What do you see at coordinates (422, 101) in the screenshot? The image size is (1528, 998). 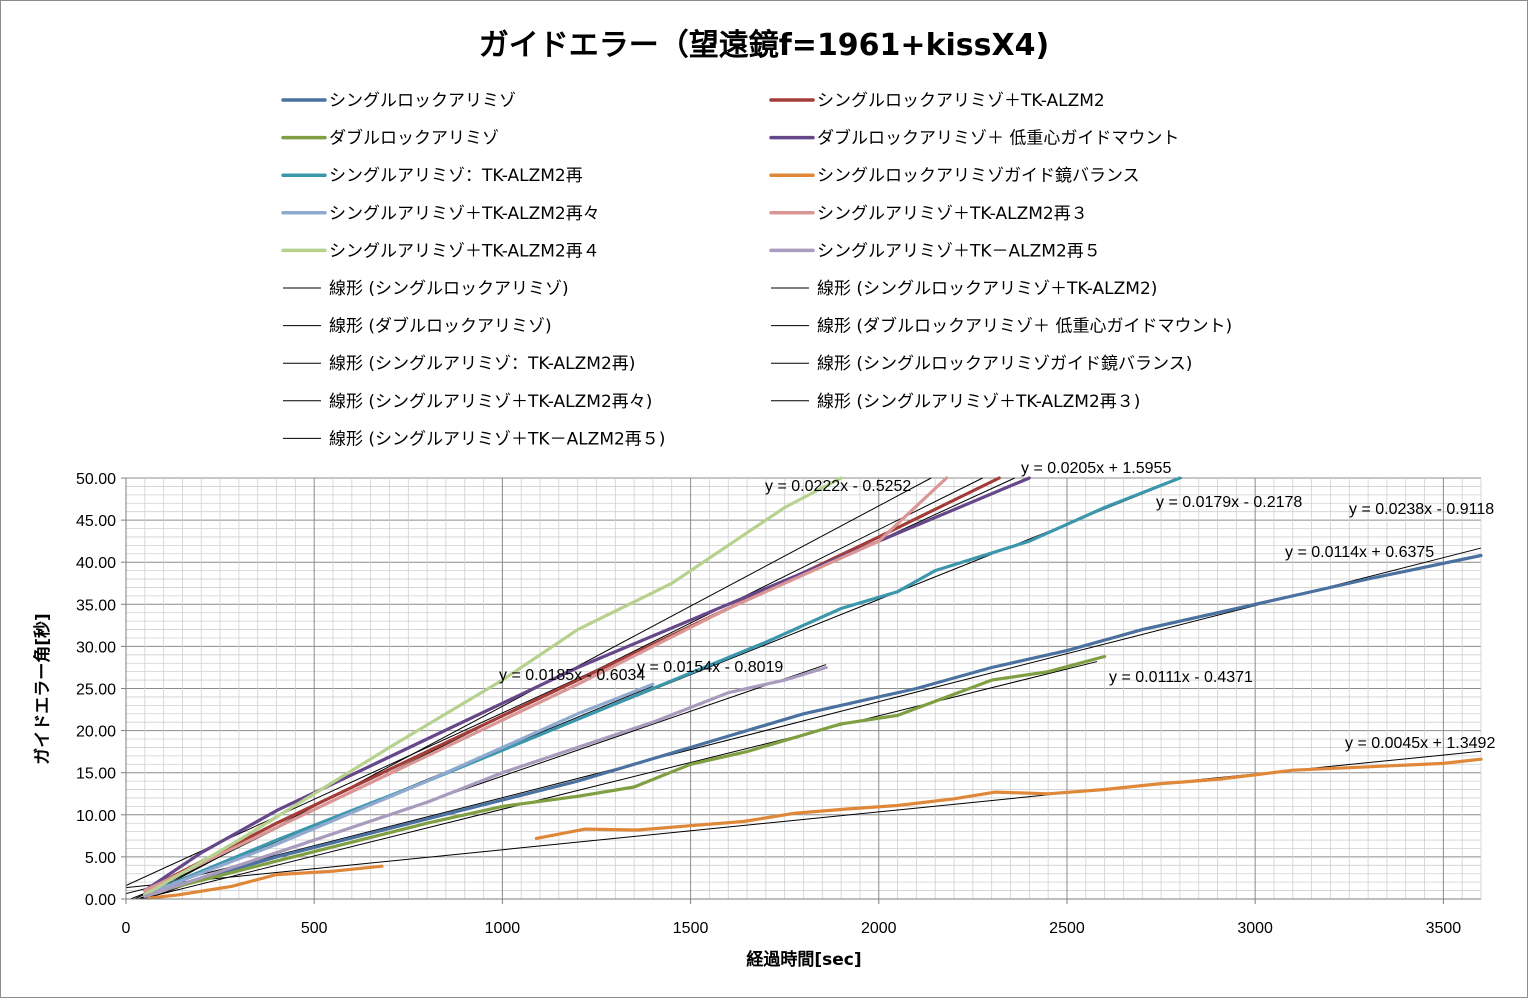 I see `legend-label: シングルロックアリミゾ` at bounding box center [422, 101].